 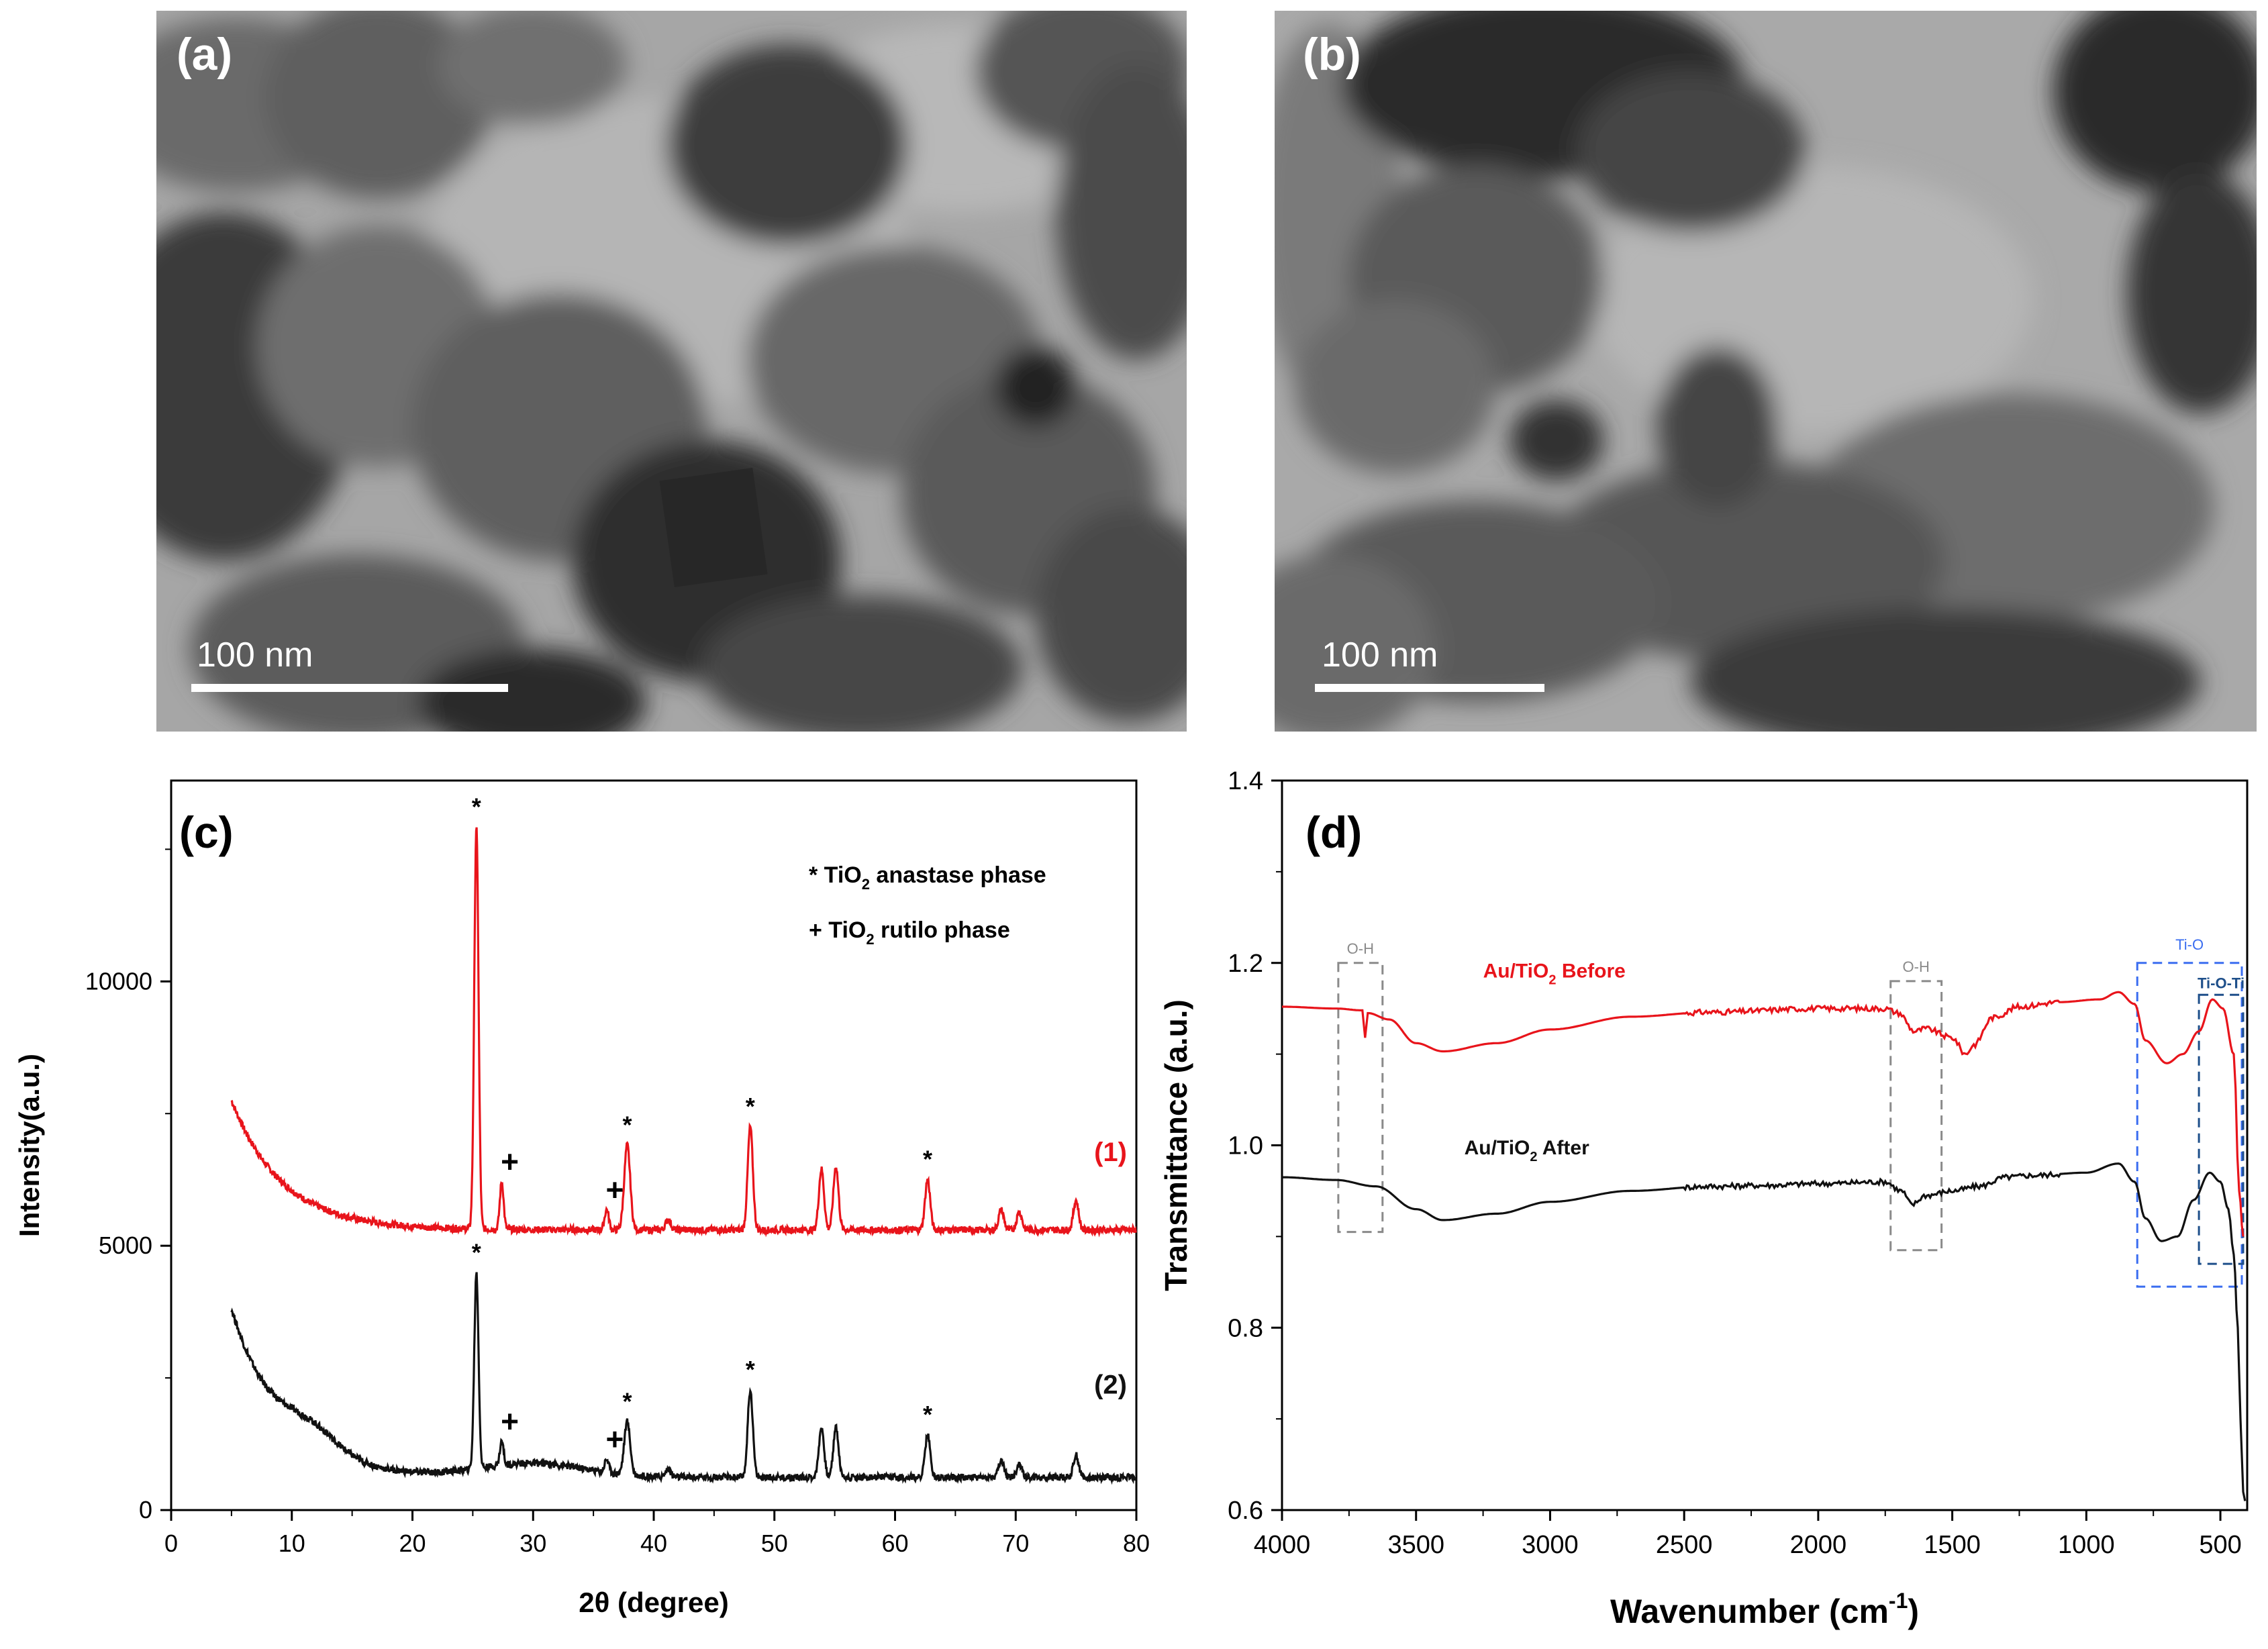 I want to click on ftir-x-tick-label: 1000, so click(x=2086, y=1545).